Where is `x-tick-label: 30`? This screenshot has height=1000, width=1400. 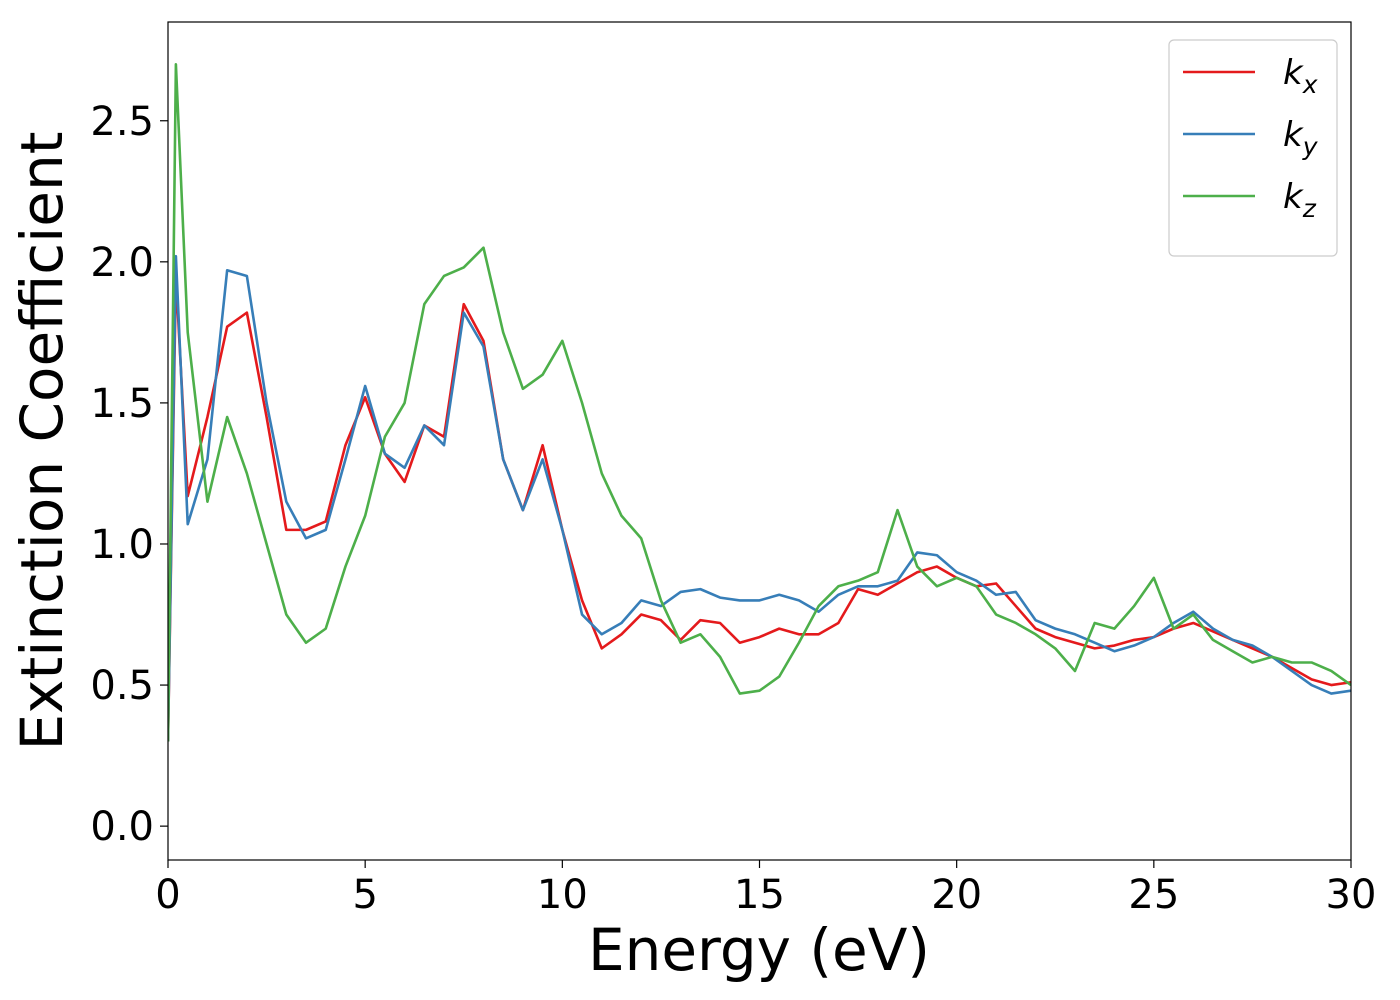 x-tick-label: 30 is located at coordinates (1351, 895).